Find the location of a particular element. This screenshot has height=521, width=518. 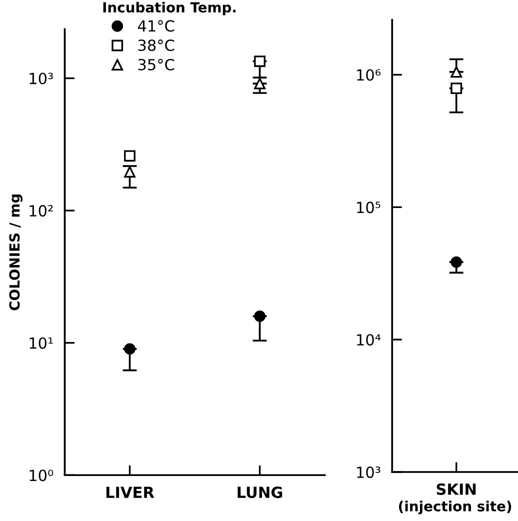

y-tick-label: 10⁰ is located at coordinates (42, 476).